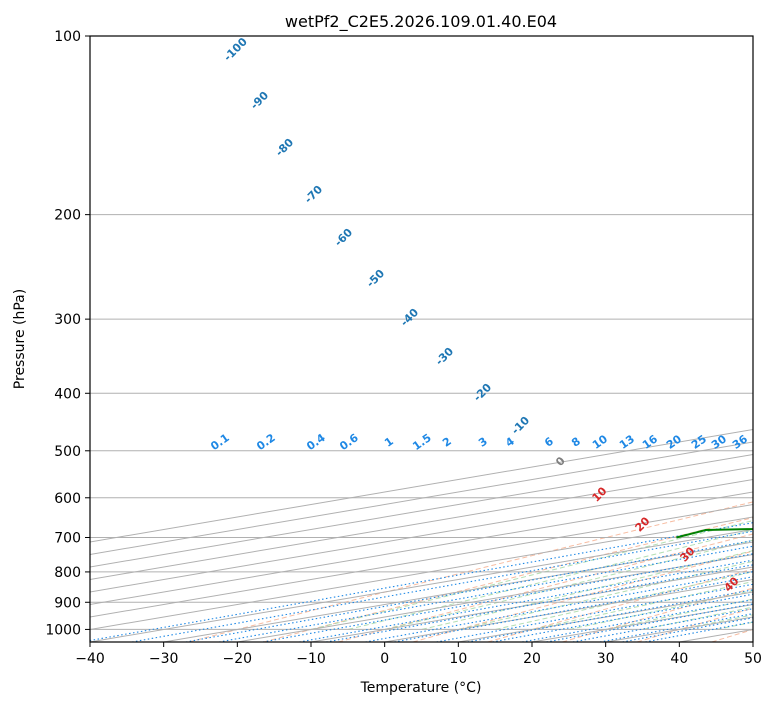  I want to click on x-tick-label: −30, so click(164, 659).